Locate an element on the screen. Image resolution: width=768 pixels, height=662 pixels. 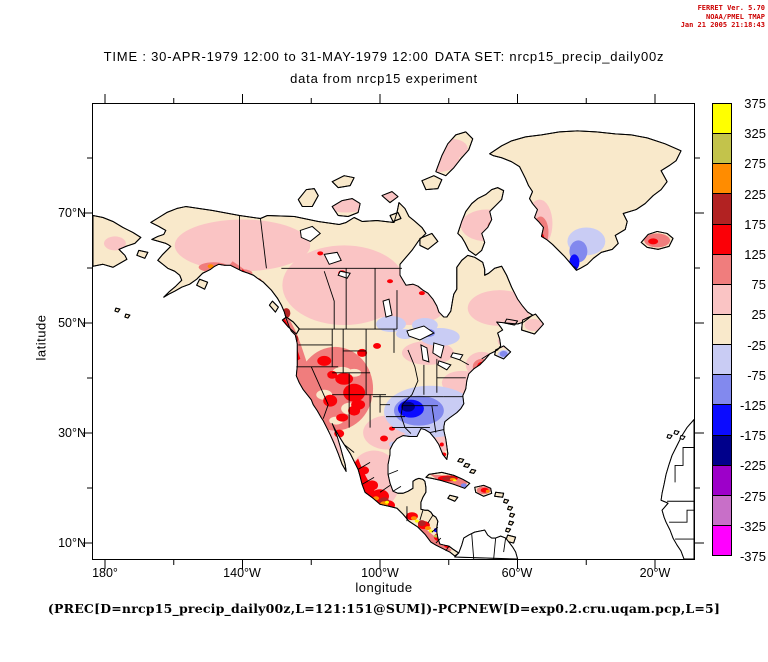
colorbar-label: -75 is located at coordinates (756, 375).